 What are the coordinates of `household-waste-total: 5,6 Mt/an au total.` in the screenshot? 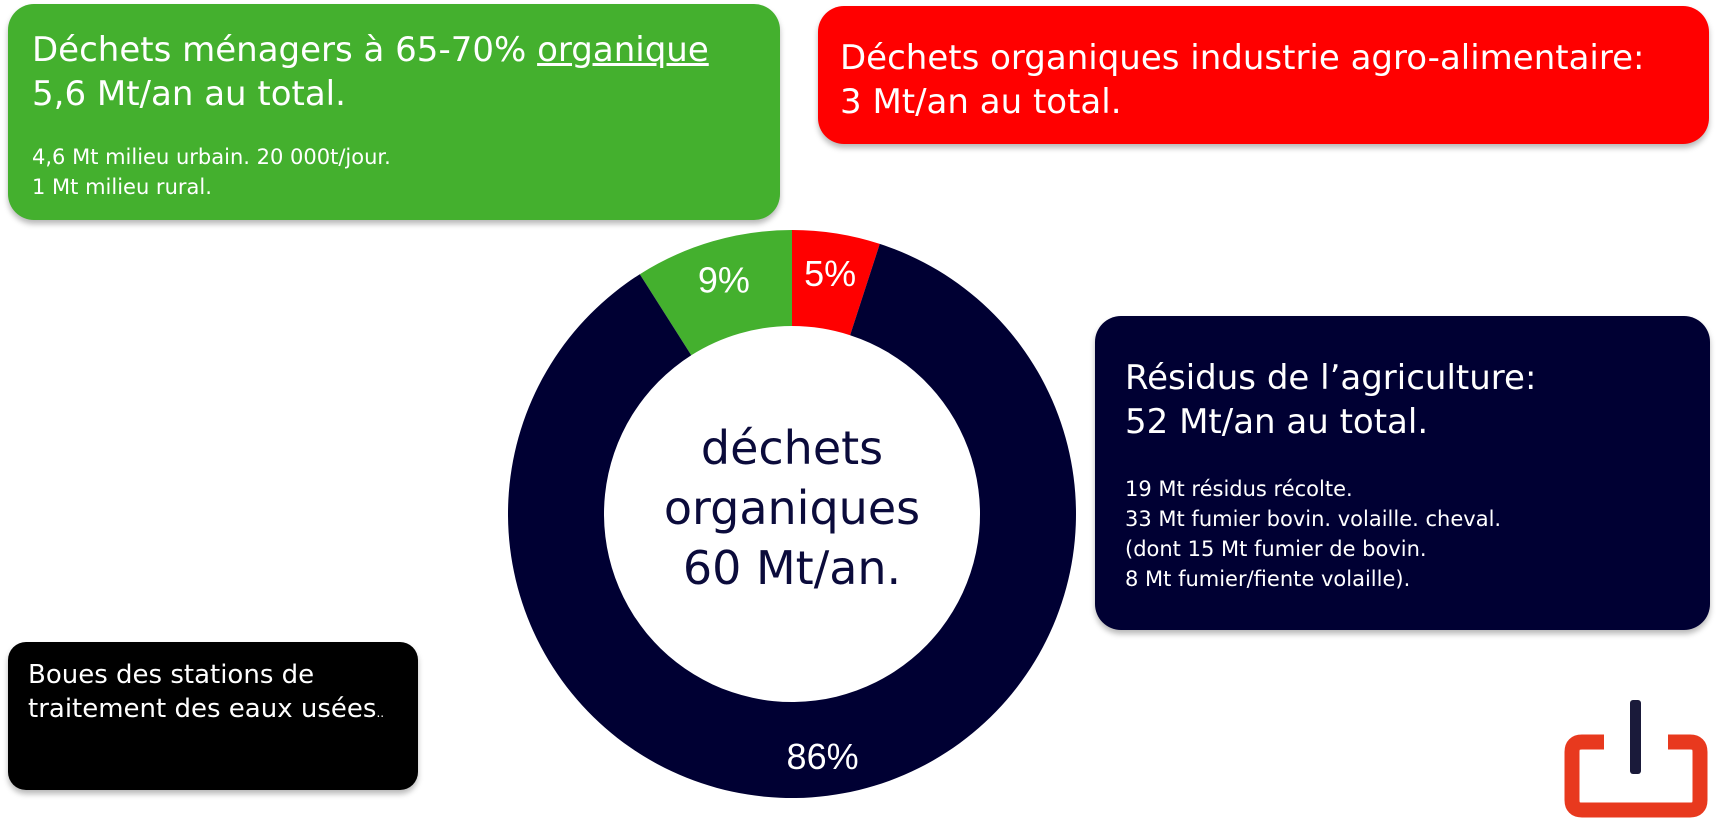 It's located at (189, 94).